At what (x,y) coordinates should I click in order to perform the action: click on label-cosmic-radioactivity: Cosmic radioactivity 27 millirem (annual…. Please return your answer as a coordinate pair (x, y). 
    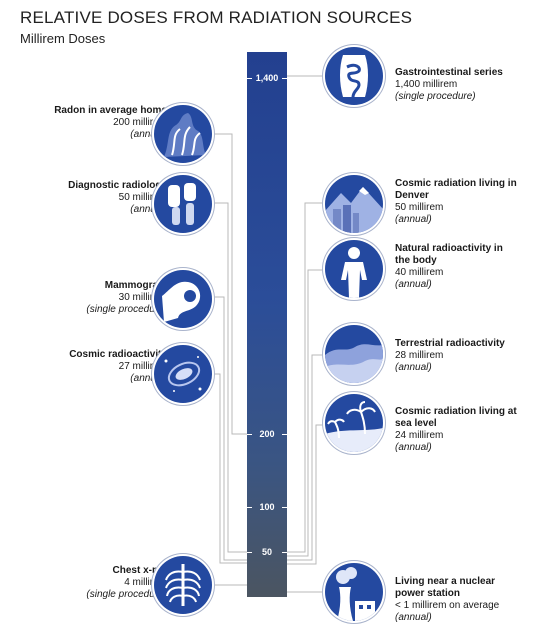
    Looking at the image, I should click on (118, 366).